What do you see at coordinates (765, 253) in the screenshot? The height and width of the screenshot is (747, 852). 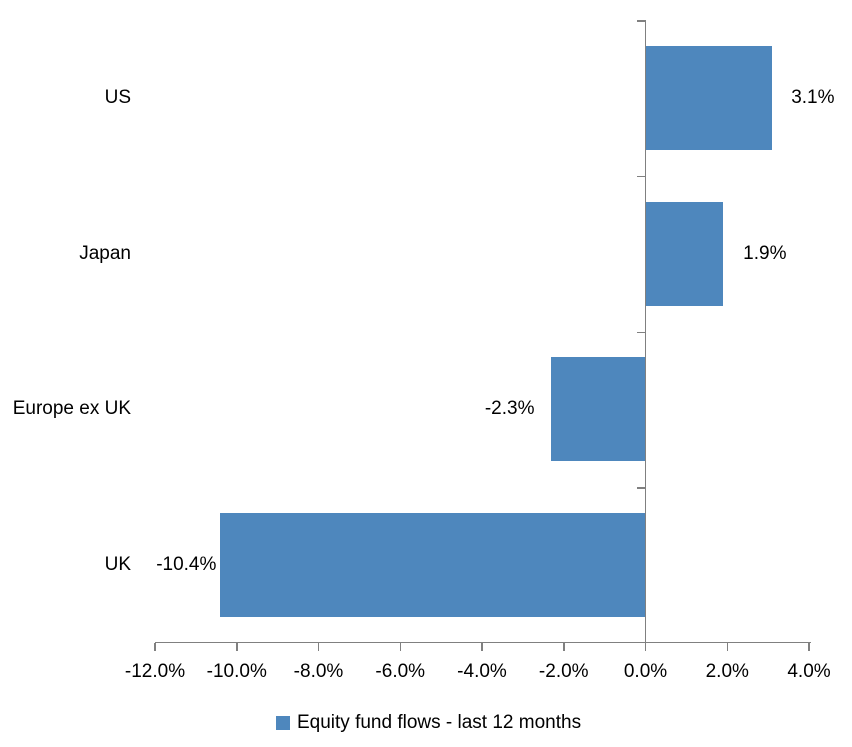 I see `value-label-japan: 1.9%` at bounding box center [765, 253].